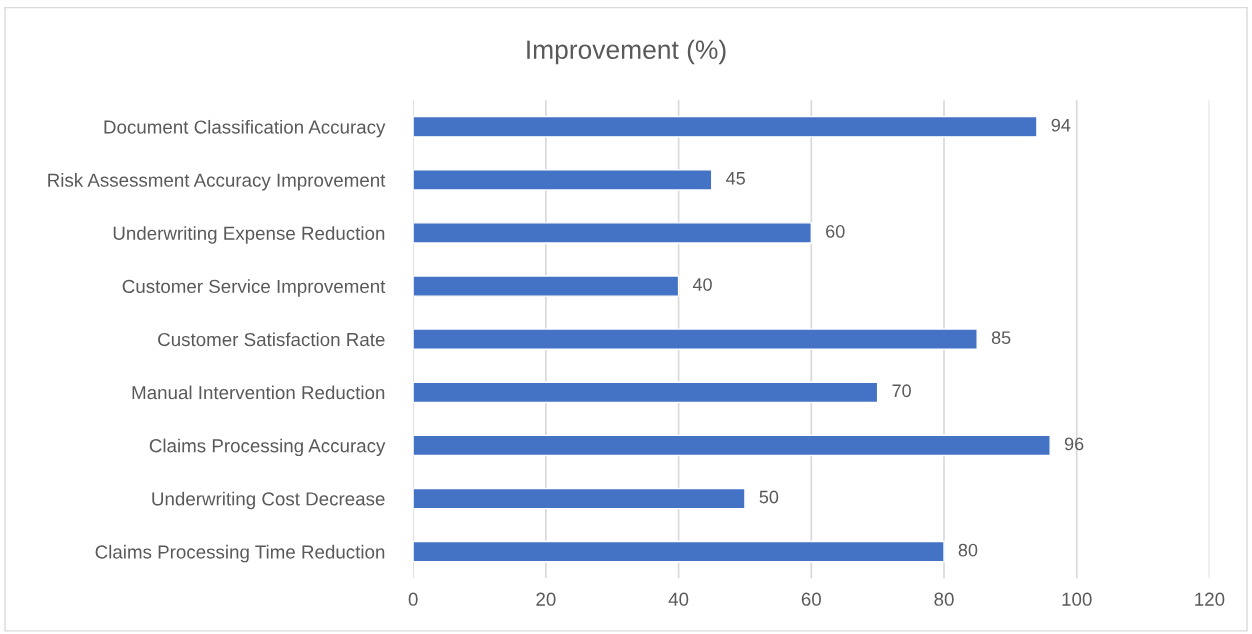  Describe the element at coordinates (258, 392) in the screenshot. I see `y-tick-label: Manual Intervention Reduction` at that location.